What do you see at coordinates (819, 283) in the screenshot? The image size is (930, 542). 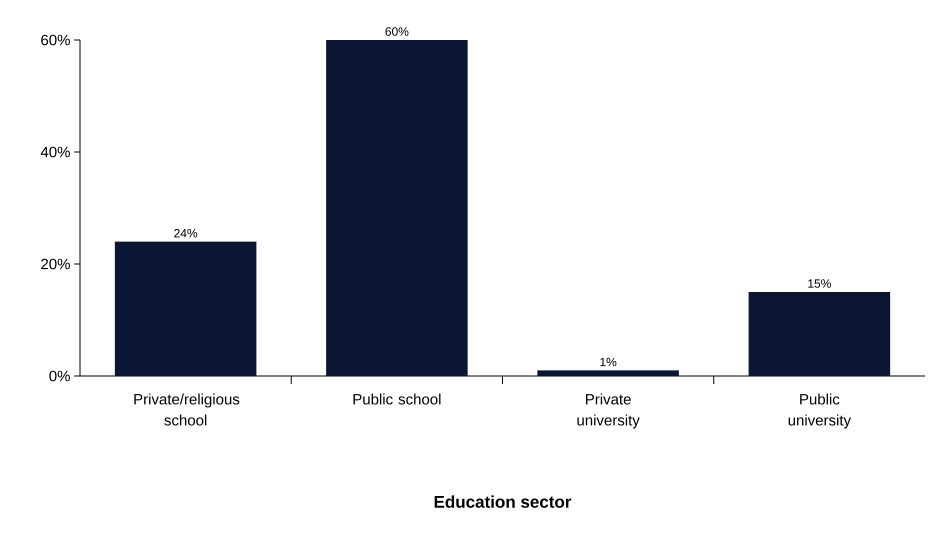 I see `data-label: 15%` at bounding box center [819, 283].